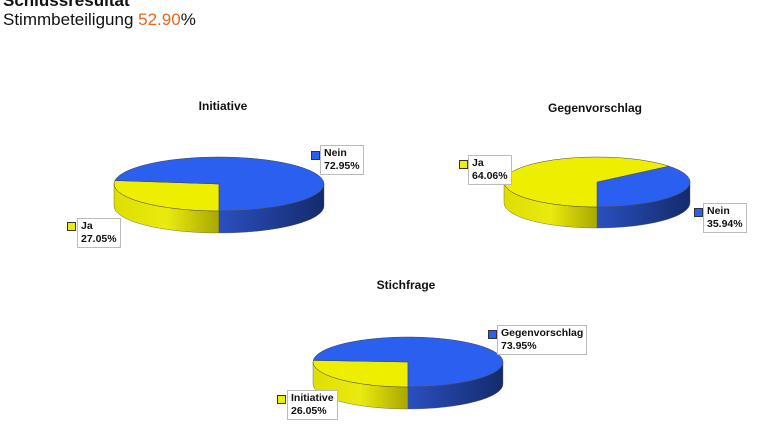  What do you see at coordinates (342, 160) in the screenshot?
I see `label-initiative-nein: Nein 72.95%` at bounding box center [342, 160].